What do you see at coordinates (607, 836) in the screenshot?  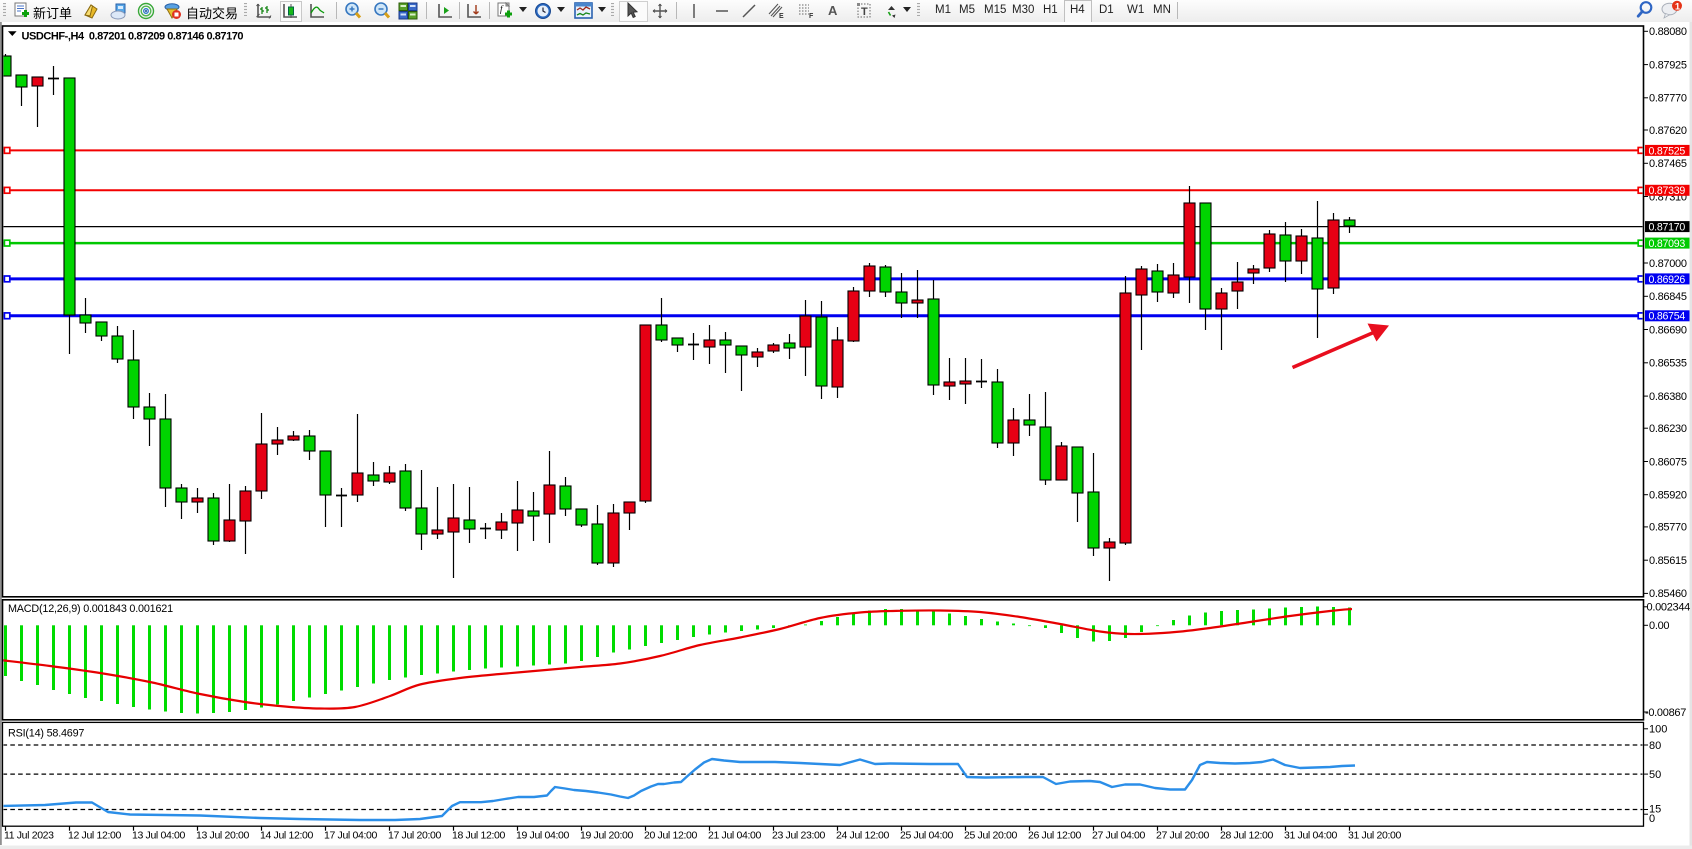 I see `svg-text: 19 Jul 20:00` at bounding box center [607, 836].